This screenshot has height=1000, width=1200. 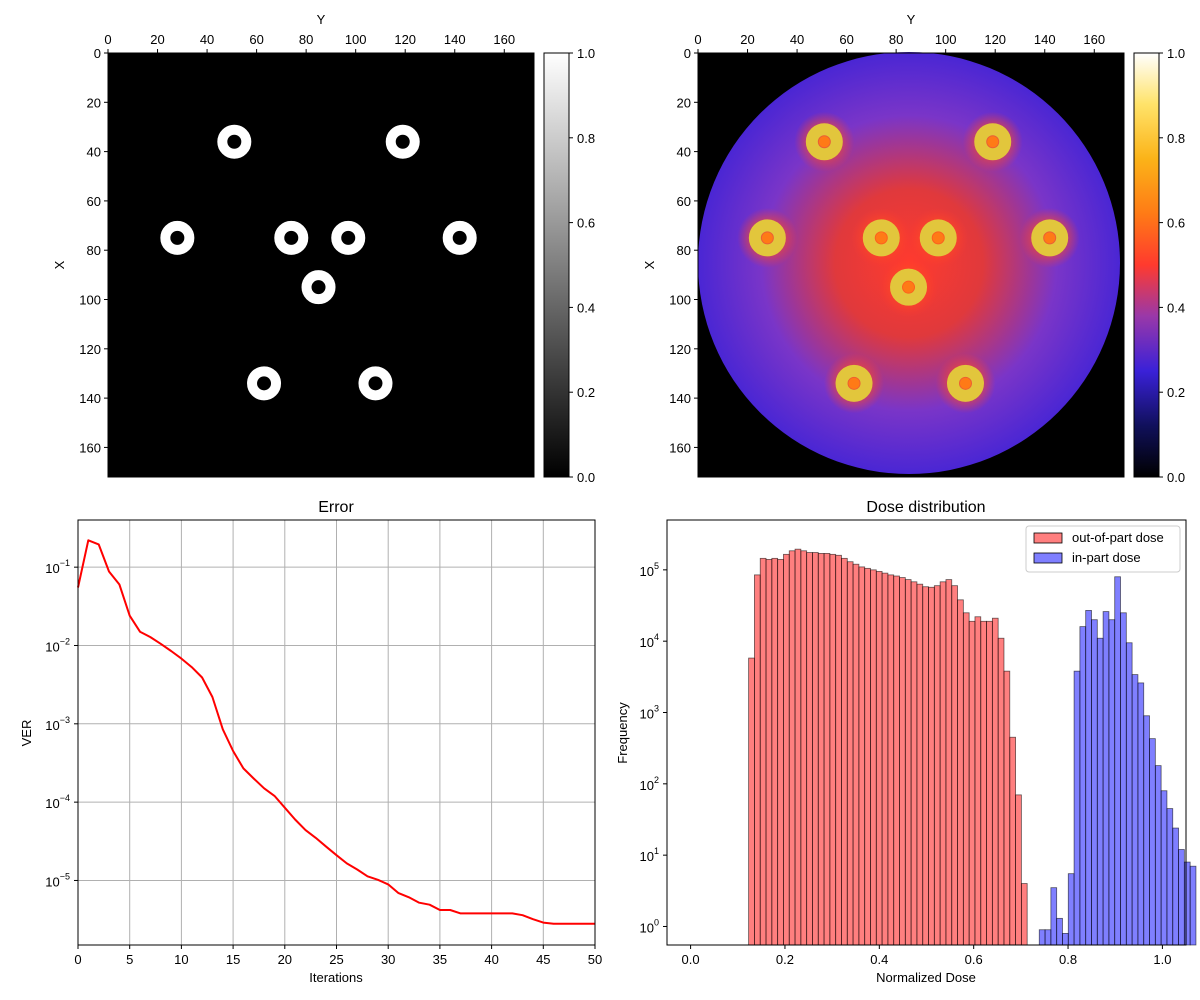 I want to click on y-tick-label: 0, so click(x=687, y=53).